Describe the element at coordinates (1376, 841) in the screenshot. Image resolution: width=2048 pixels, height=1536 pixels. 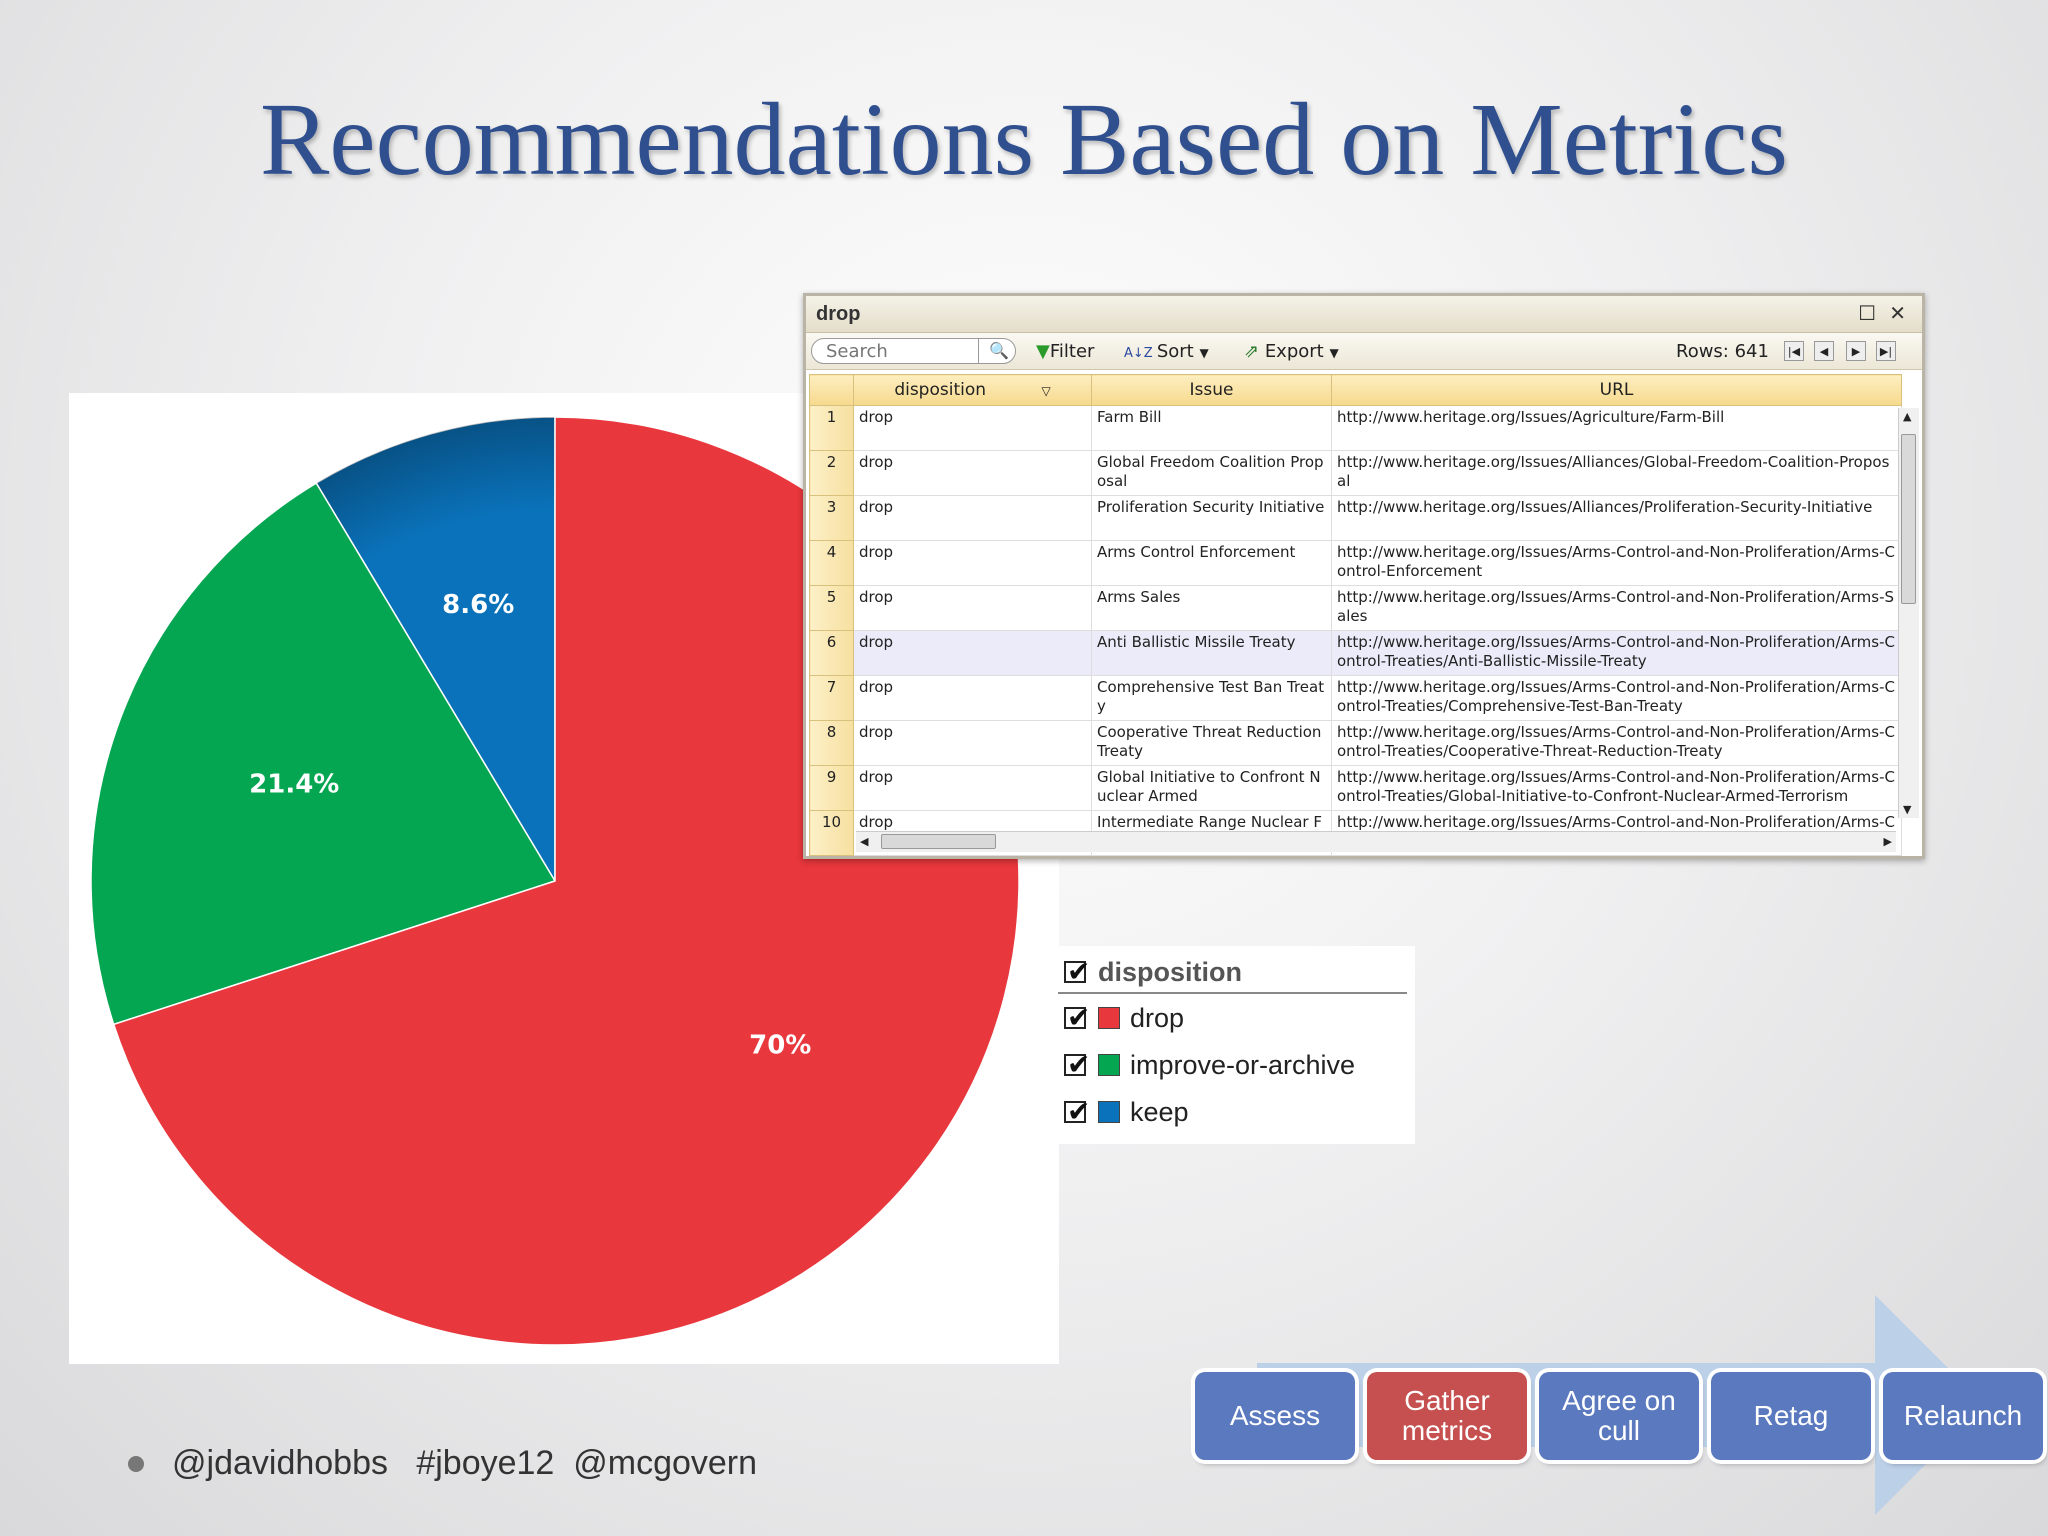
I see `horizontal-scrollbar: ◀ ▶` at that location.